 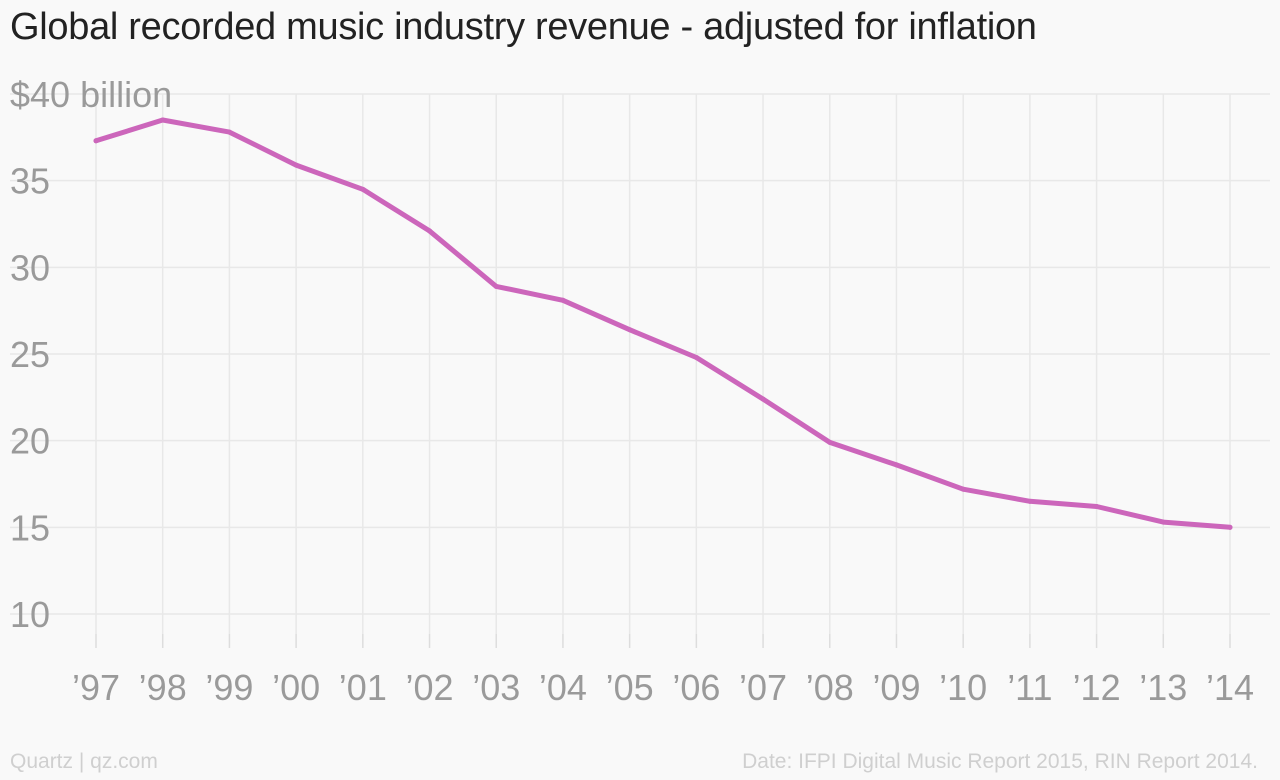 What do you see at coordinates (430, 687) in the screenshot?
I see `x-tick-label: ’02` at bounding box center [430, 687].